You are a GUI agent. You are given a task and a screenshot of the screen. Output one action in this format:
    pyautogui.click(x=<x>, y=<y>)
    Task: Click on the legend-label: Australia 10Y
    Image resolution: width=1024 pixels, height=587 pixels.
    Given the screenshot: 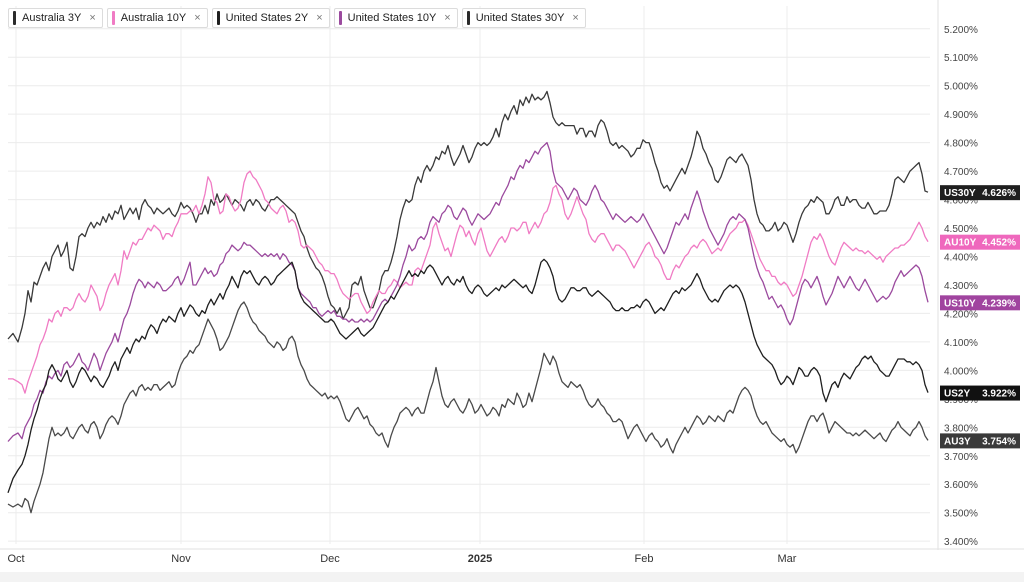 What is the action you would take?
    pyautogui.click(x=153, y=18)
    